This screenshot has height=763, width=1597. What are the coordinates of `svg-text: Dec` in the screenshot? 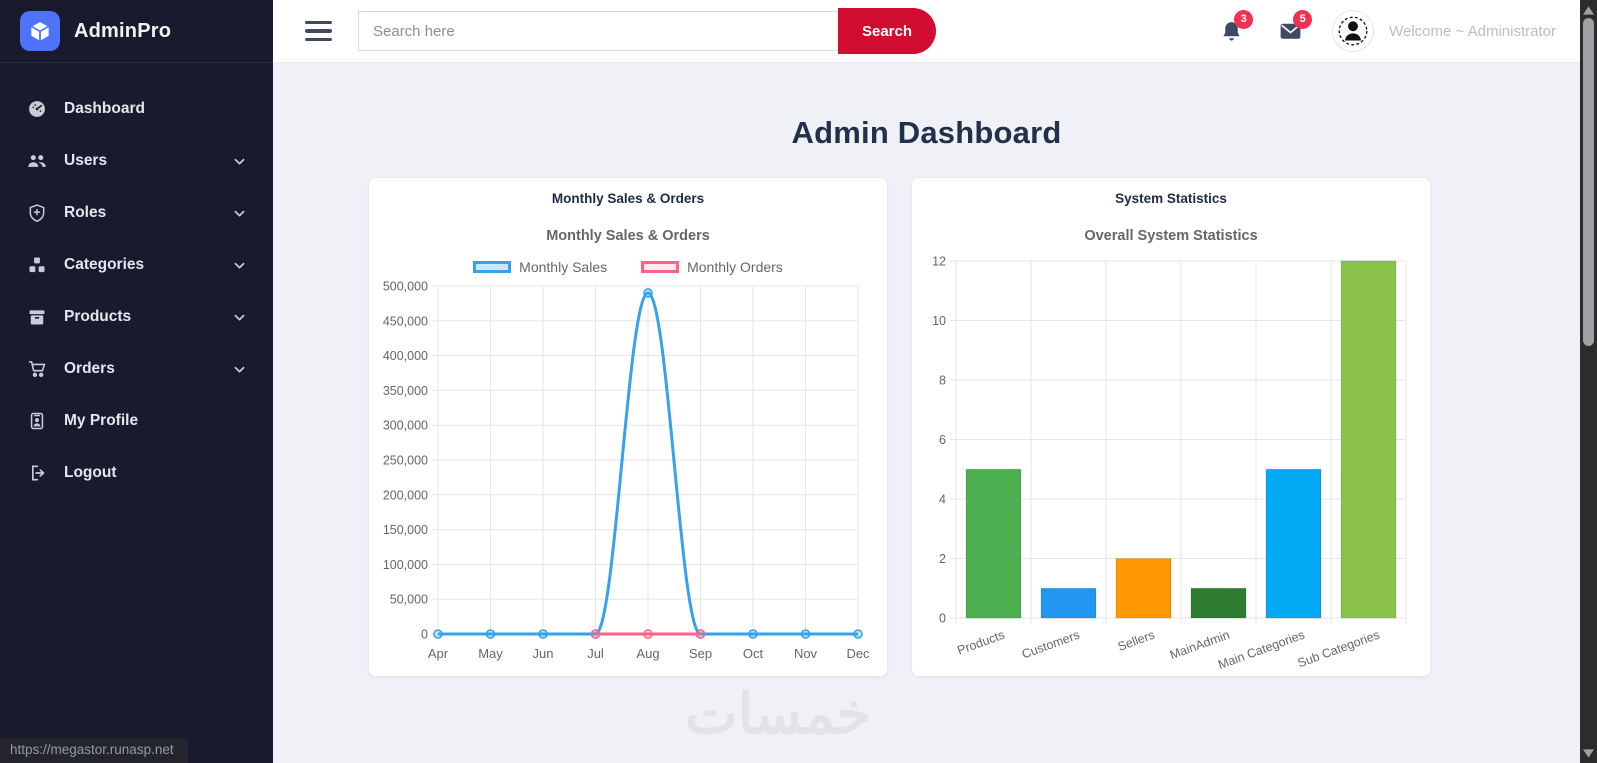 It's located at (858, 653).